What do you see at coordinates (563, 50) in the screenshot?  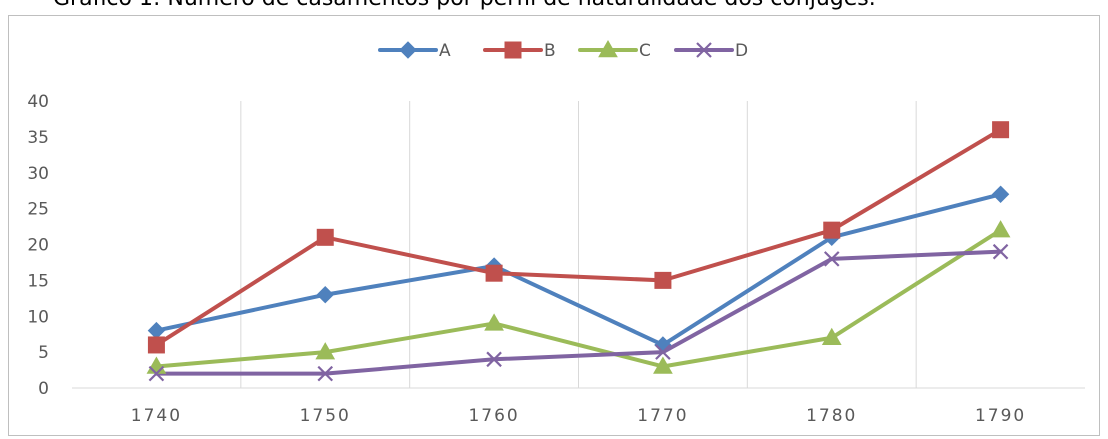 I see `legend: A B C D` at bounding box center [563, 50].